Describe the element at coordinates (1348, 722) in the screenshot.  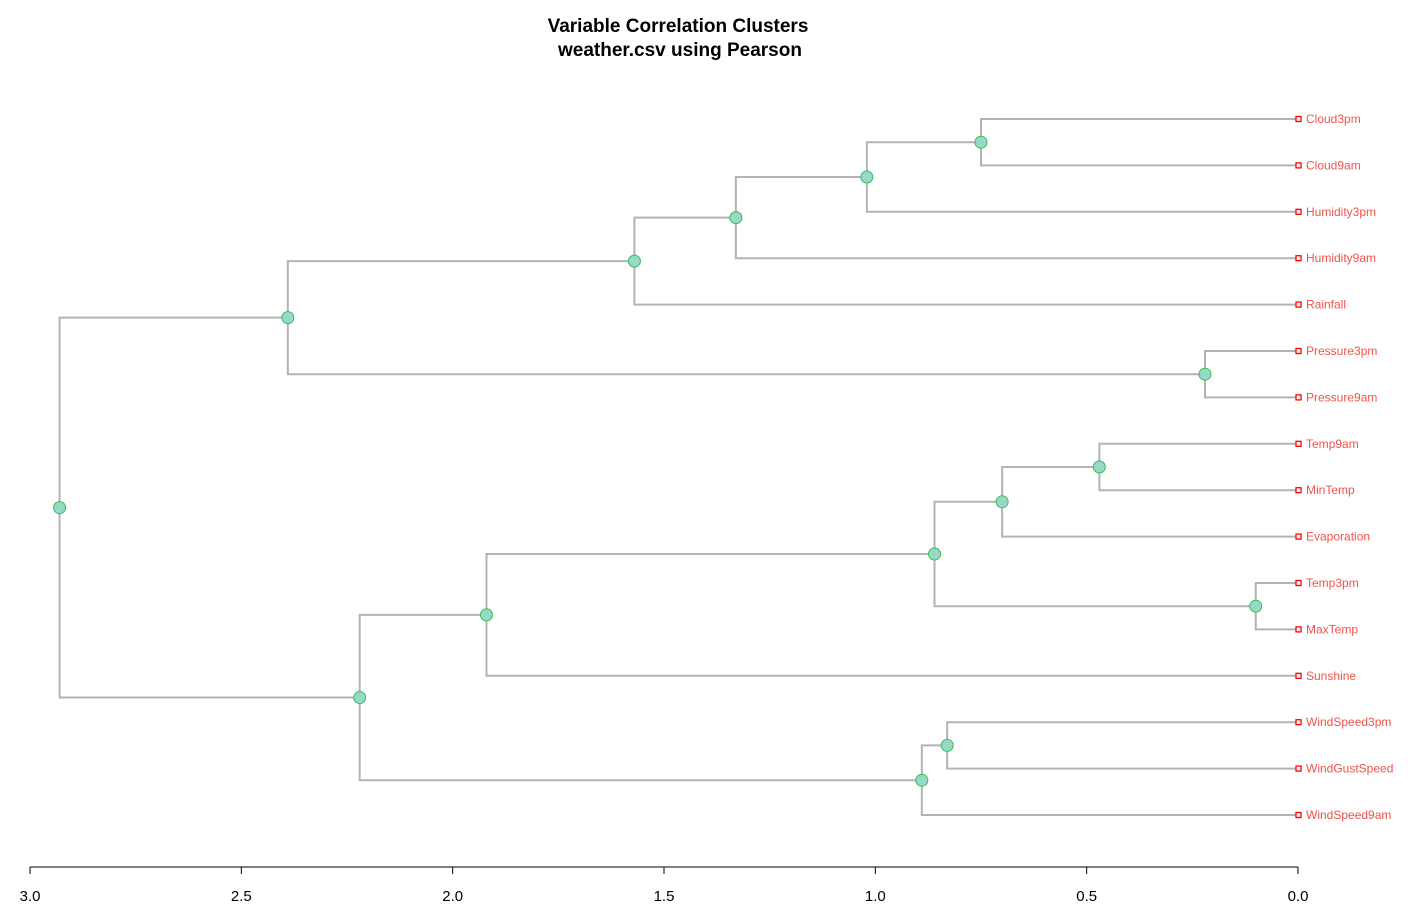
I see `leaf-label: WindSpeed3pm` at that location.